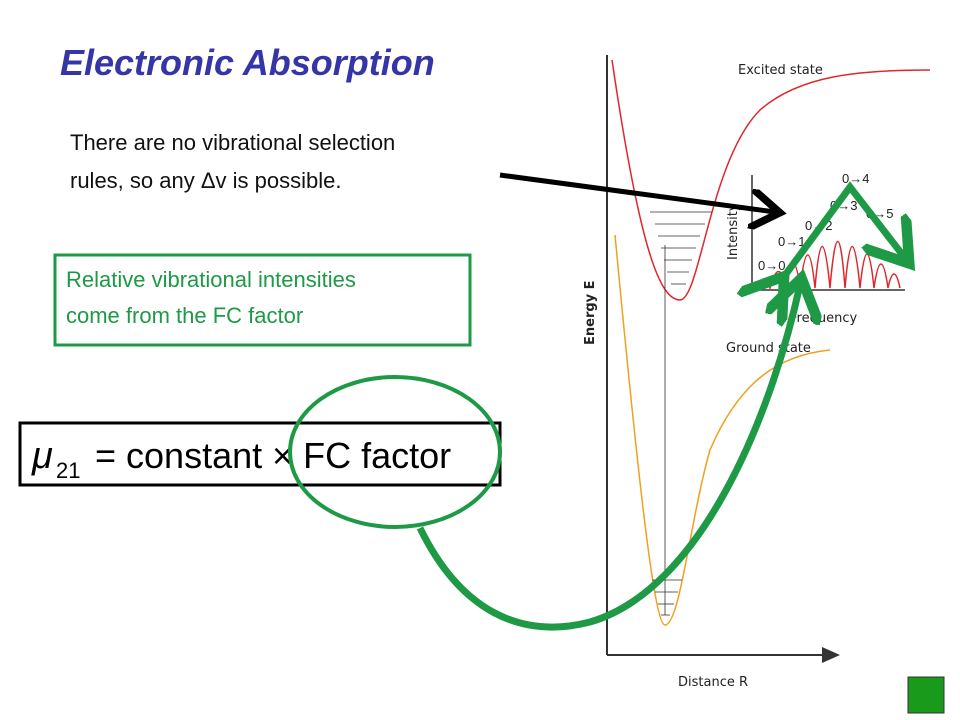 This screenshot has width=960, height=720. I want to click on y-axis-label: Energy E, so click(590, 312).